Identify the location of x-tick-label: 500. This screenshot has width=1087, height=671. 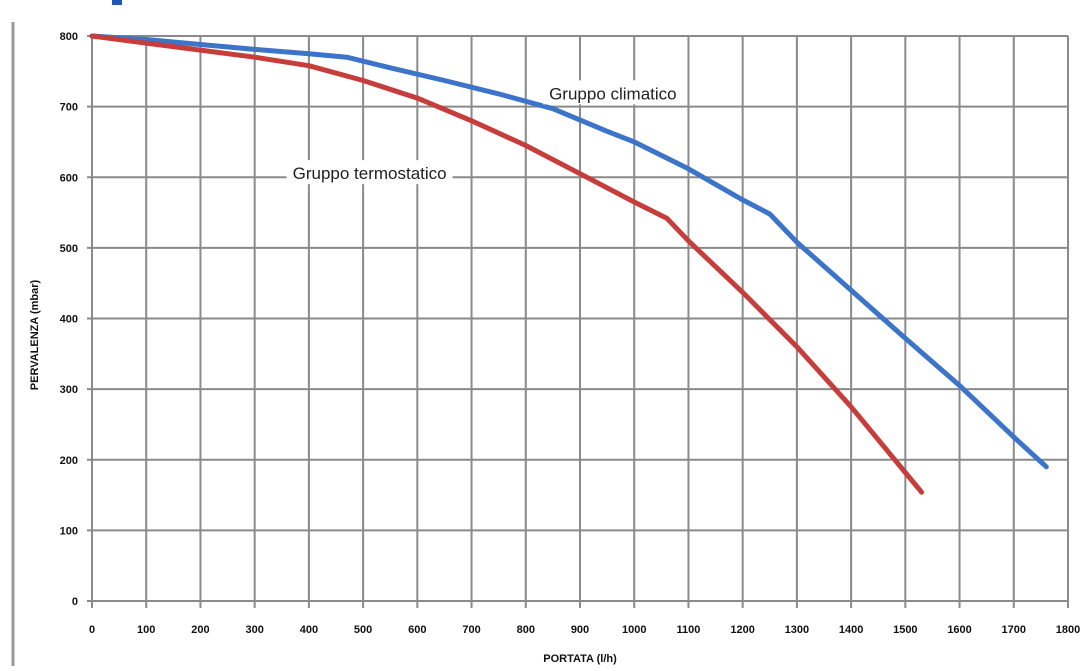
(363, 630).